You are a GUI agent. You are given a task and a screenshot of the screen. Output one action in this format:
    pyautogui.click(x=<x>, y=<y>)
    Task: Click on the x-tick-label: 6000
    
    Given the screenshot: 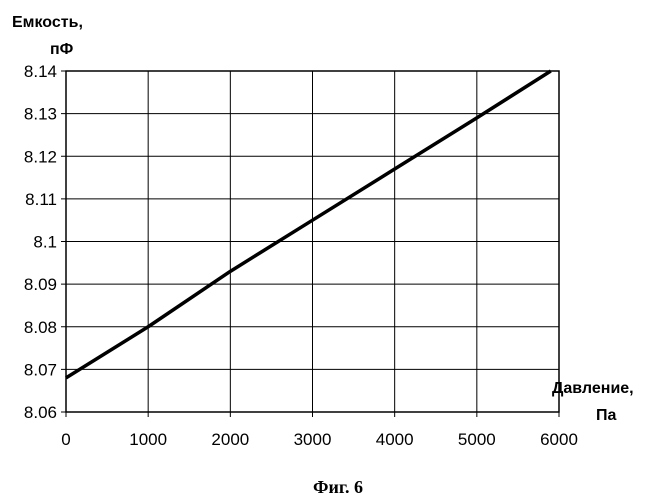 What is the action you would take?
    pyautogui.click(x=559, y=439)
    